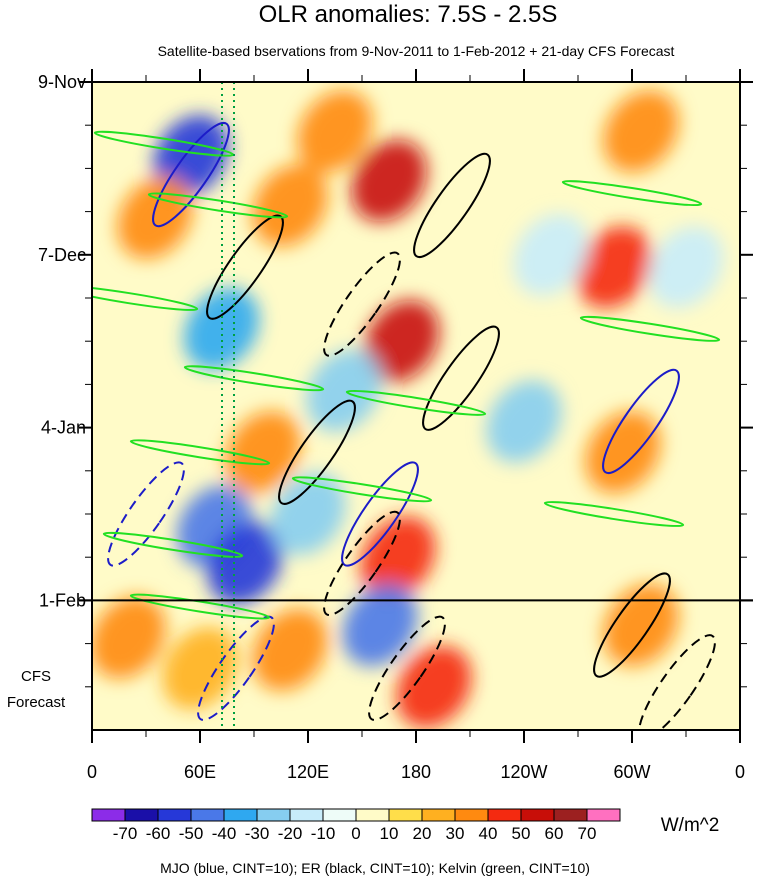  What do you see at coordinates (308, 772) in the screenshot?
I see `x-tick-label: 120E` at bounding box center [308, 772].